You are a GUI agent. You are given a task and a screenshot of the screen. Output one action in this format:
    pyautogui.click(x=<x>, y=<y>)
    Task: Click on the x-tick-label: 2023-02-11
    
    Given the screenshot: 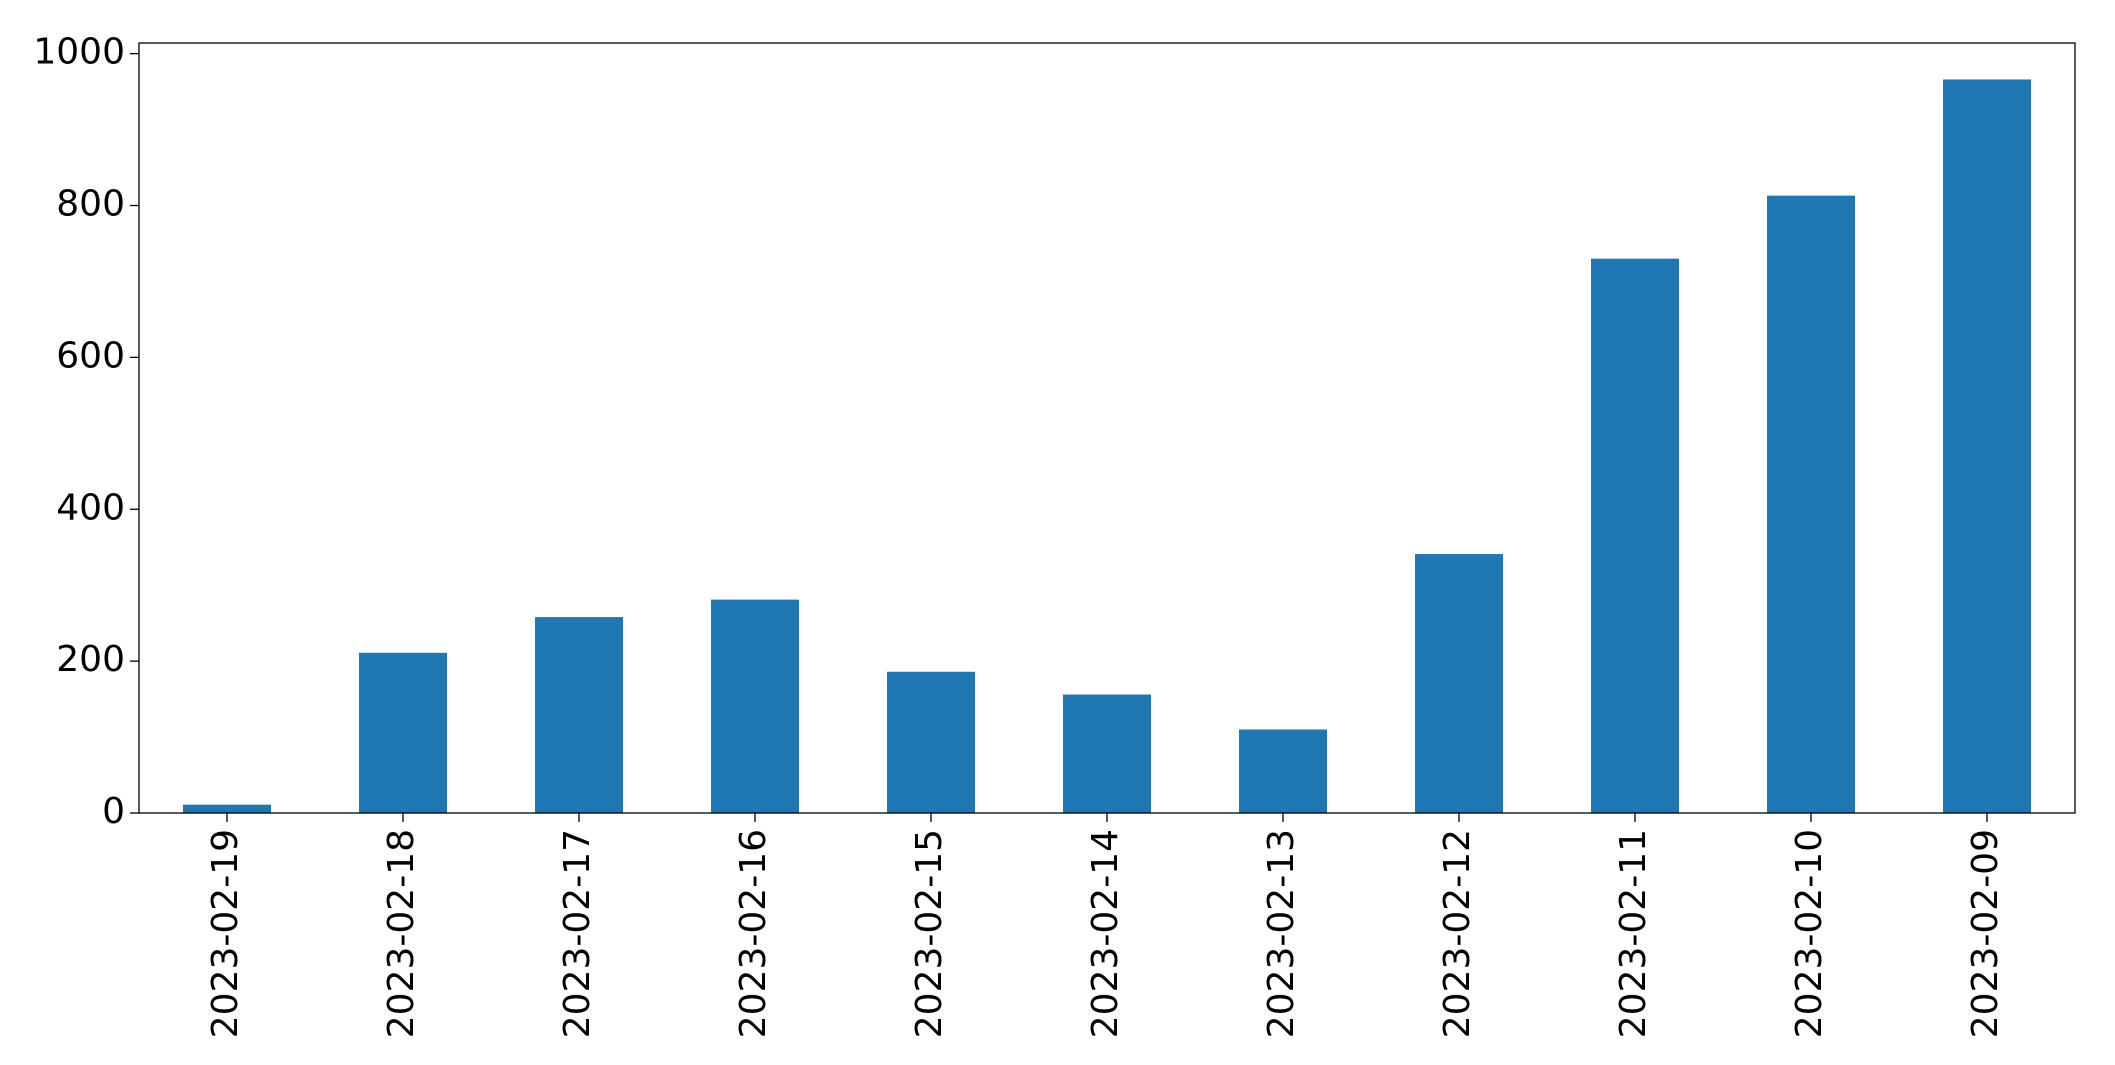 What is the action you would take?
    pyautogui.click(x=1633, y=933)
    